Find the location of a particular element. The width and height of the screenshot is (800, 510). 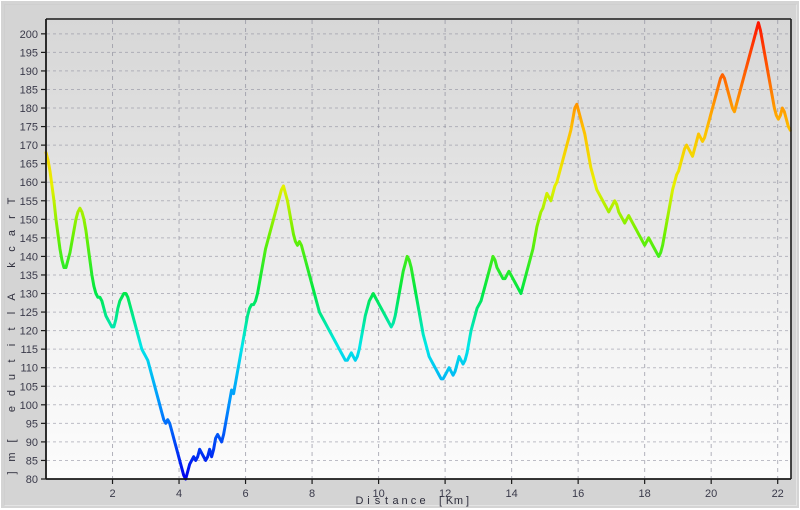

y-tick-label: 140 is located at coordinates (29, 257).